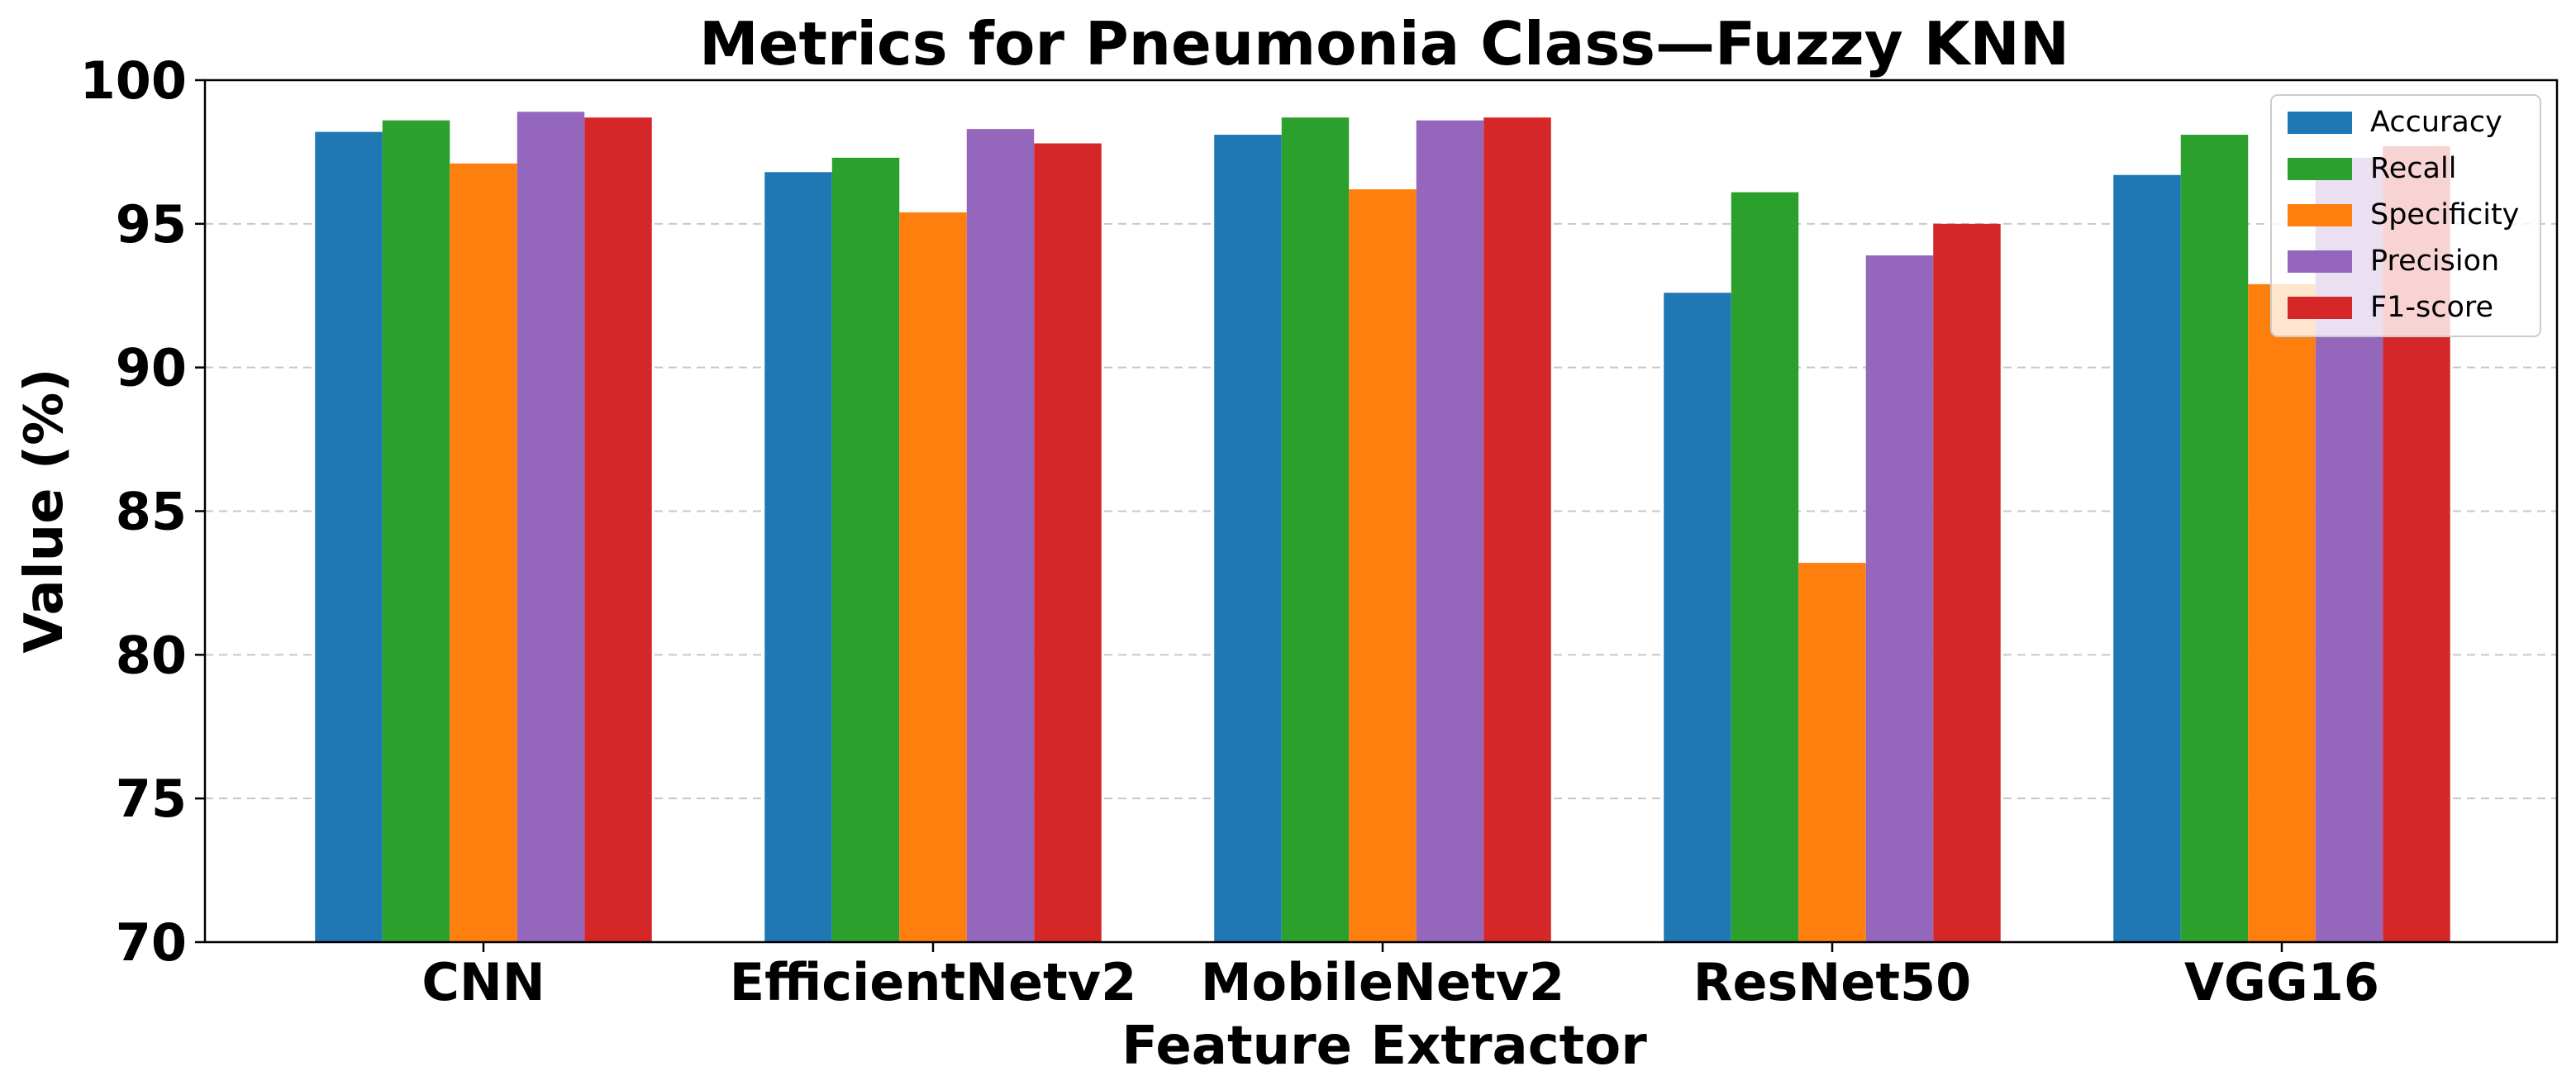 This screenshot has width=2576, height=1076. What do you see at coordinates (2282, 982) in the screenshot?
I see `x-tick-label: VGG16` at bounding box center [2282, 982].